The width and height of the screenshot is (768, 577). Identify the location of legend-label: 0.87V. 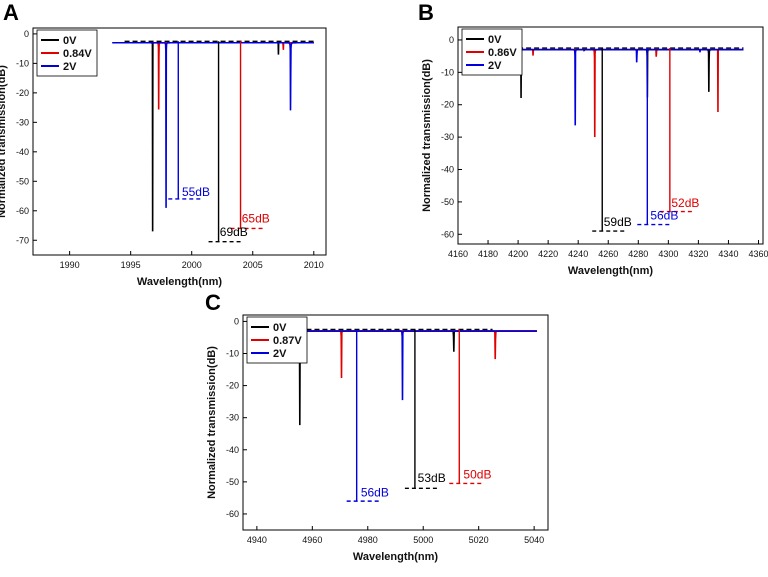
(287, 341).